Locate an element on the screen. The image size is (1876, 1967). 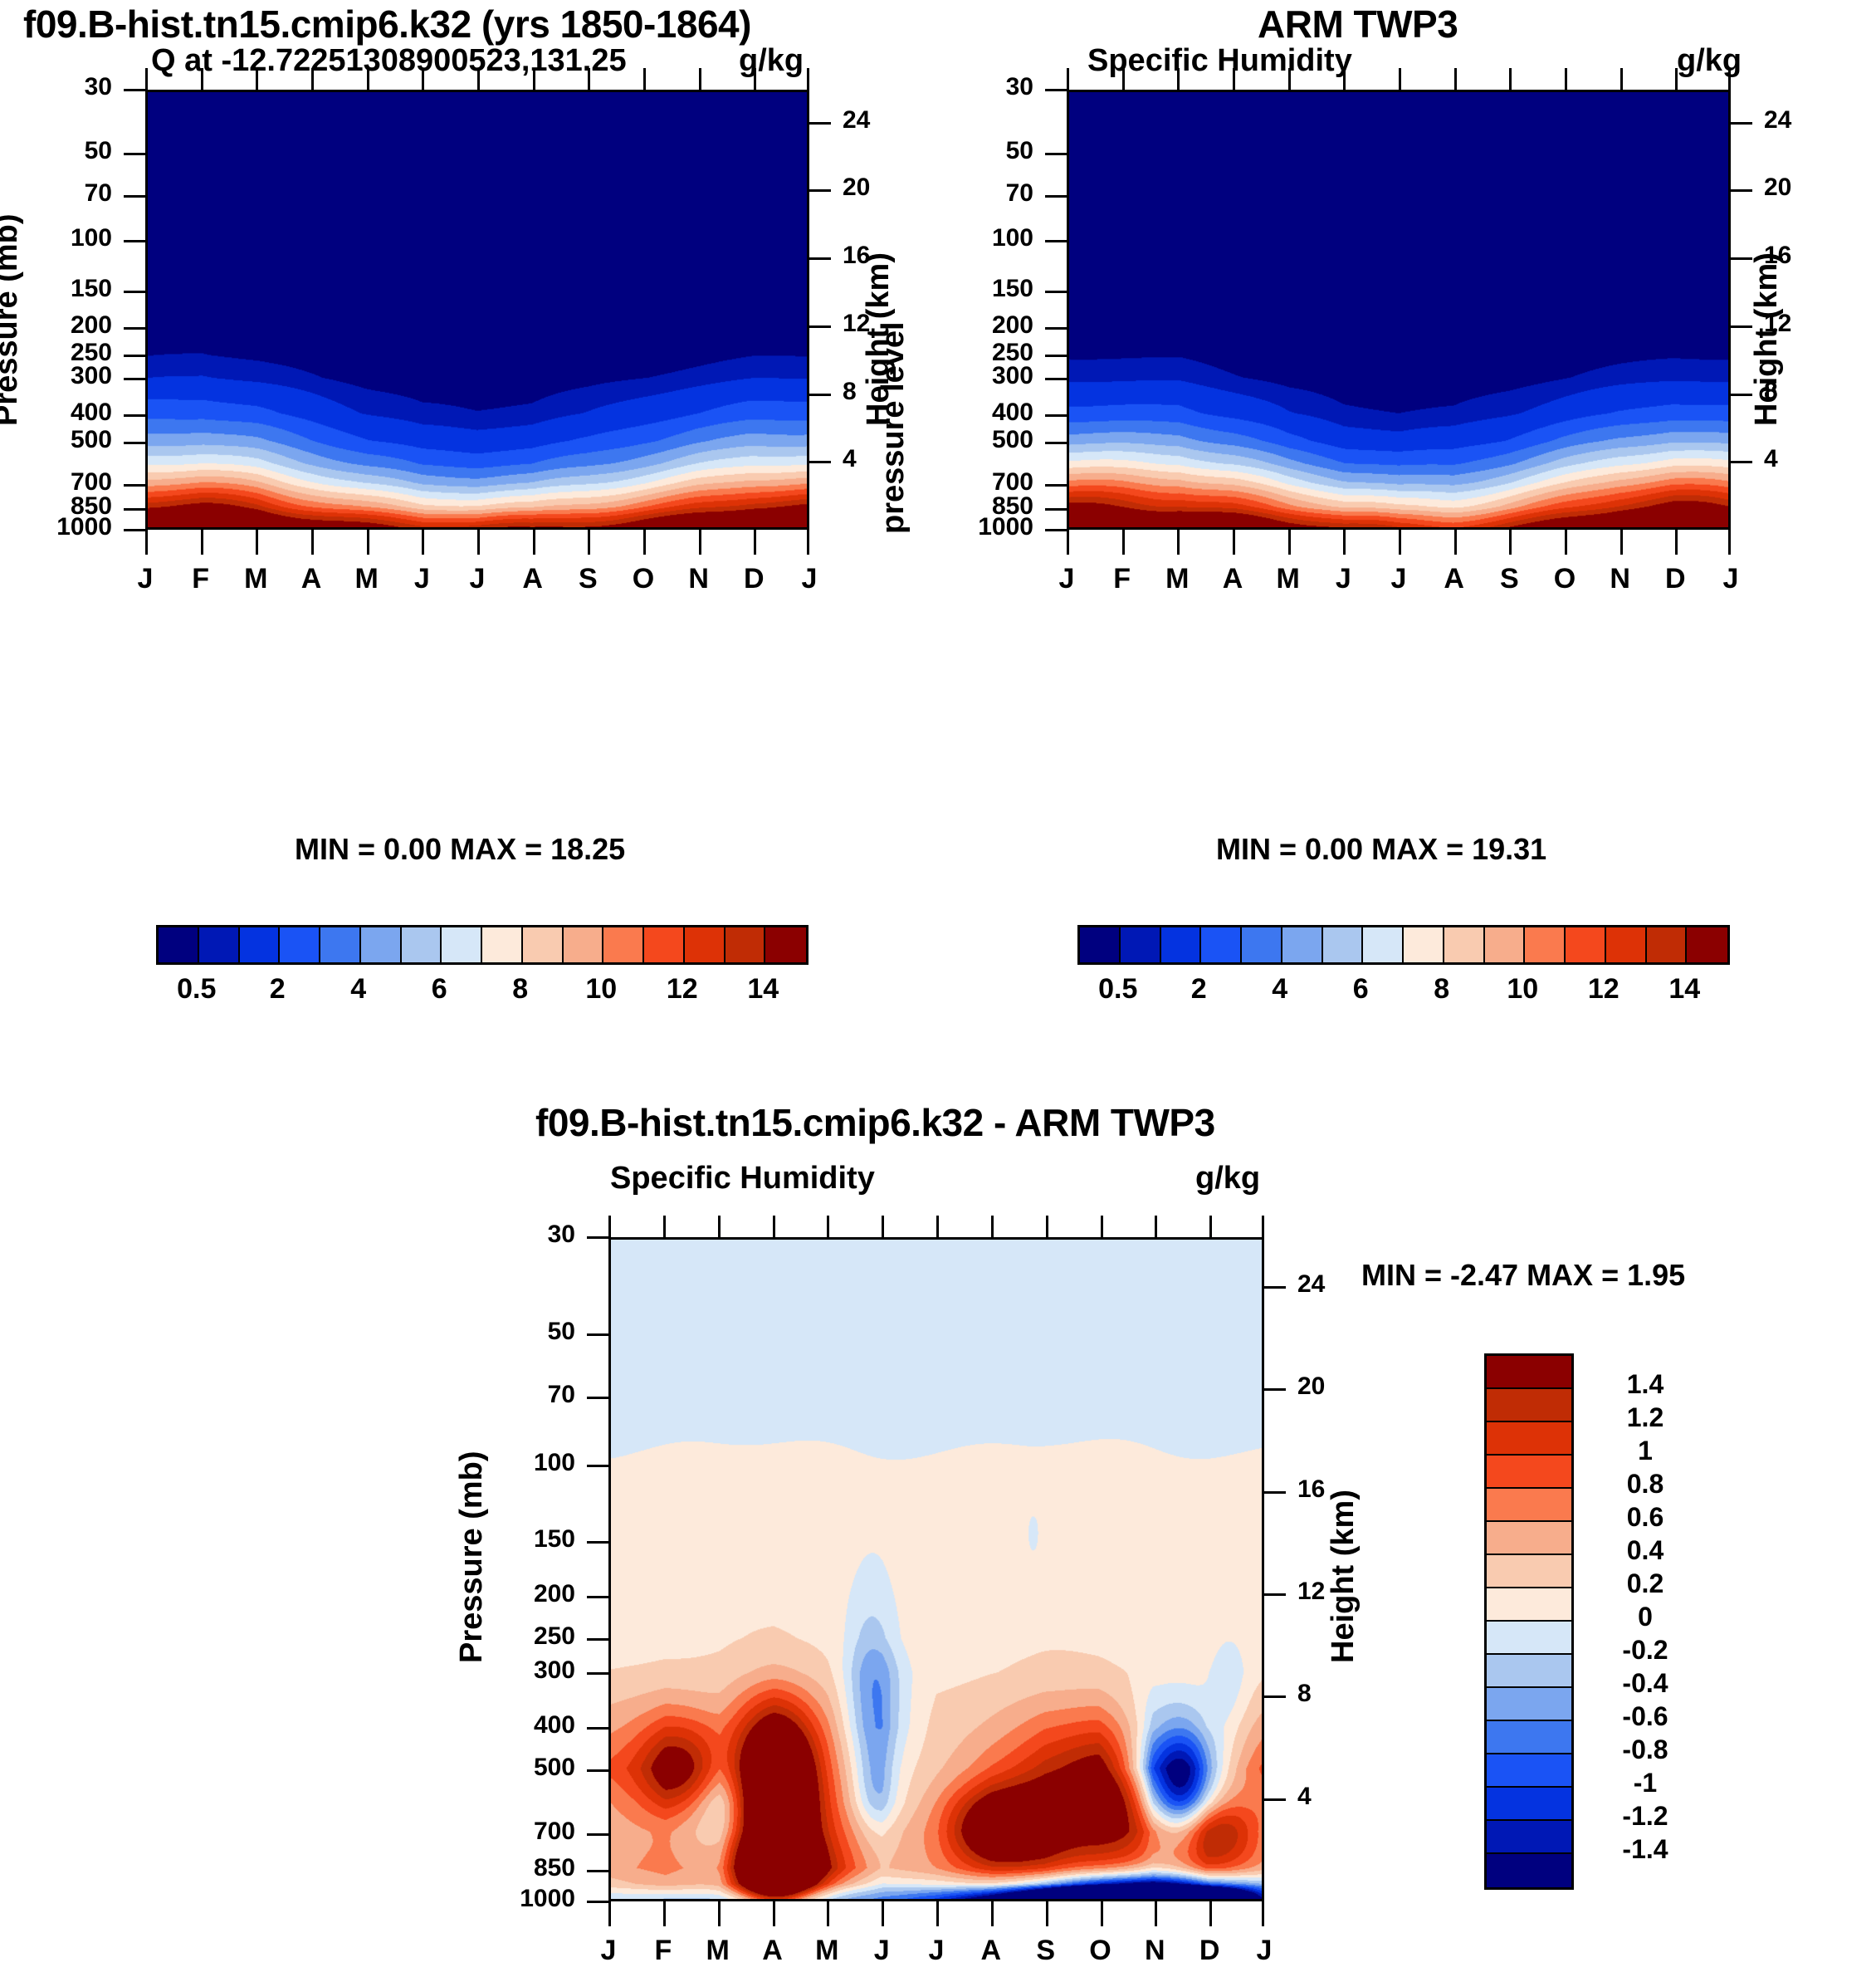
model-colorbar is located at coordinates (483, 945).